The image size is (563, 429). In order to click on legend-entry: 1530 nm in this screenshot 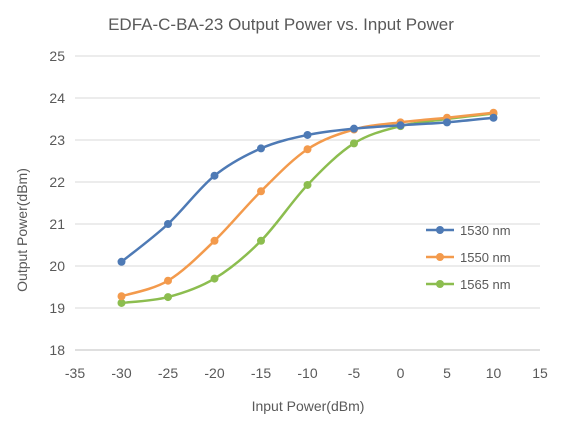, I will do `click(468, 230)`.